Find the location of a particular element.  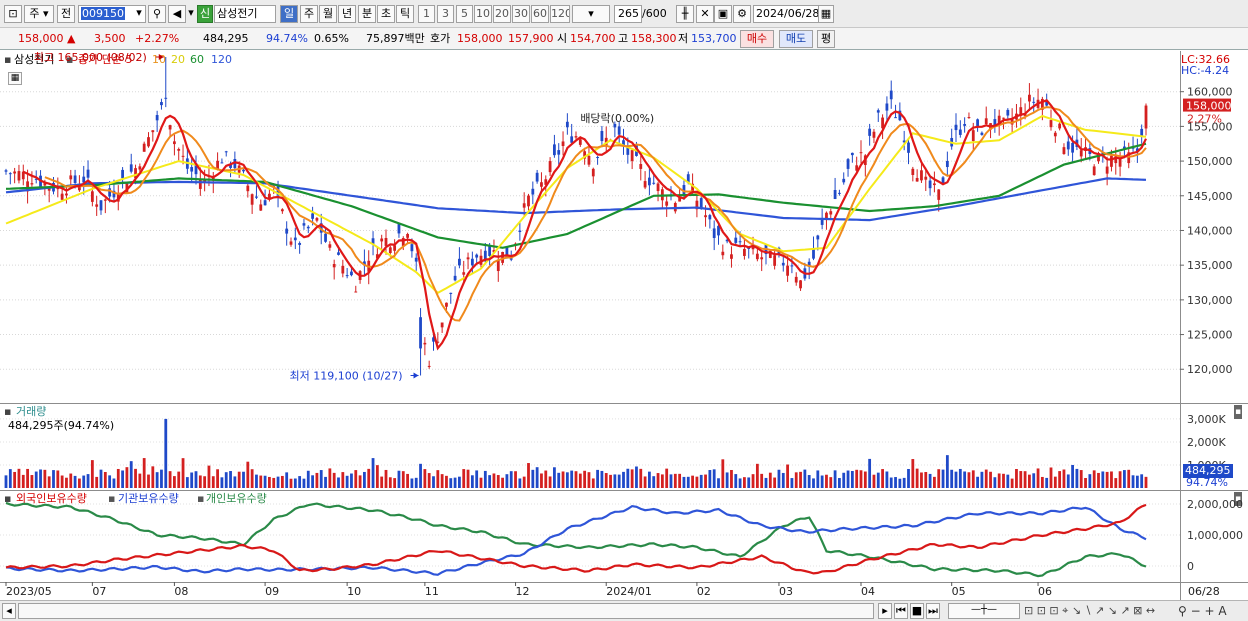

code-dropdown-icon: ▾ is located at coordinates (139, 12).